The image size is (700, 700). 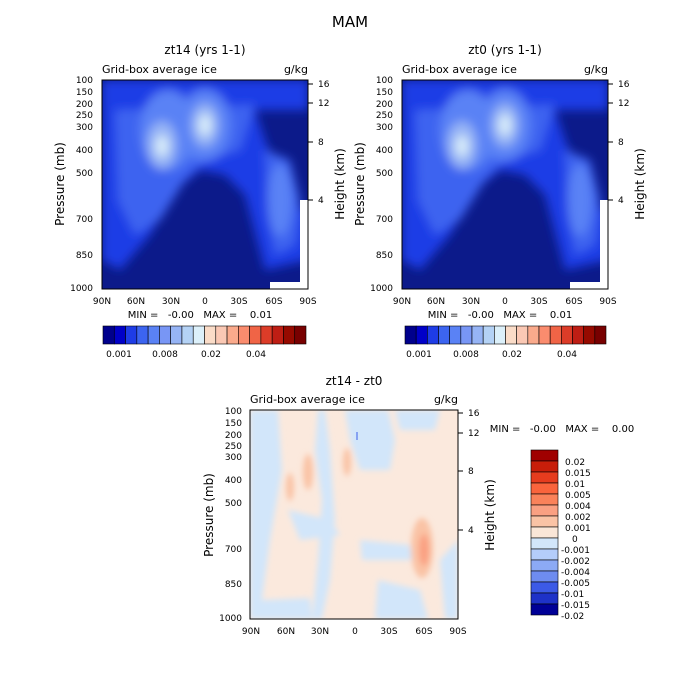 I want to click on colorbar-label: 0.008, so click(x=165, y=355).